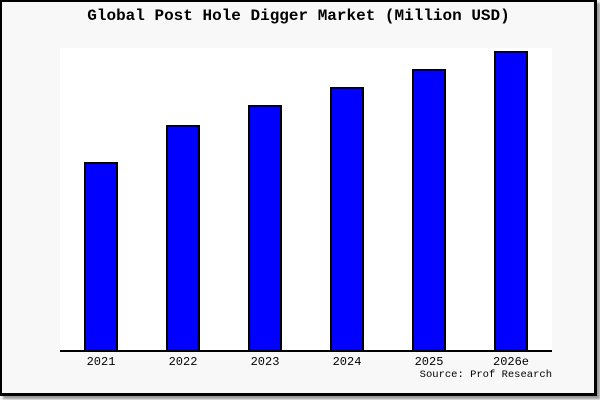 The width and height of the screenshot is (600, 400). I want to click on x-tick-label-2026e: 2026e, so click(511, 362).